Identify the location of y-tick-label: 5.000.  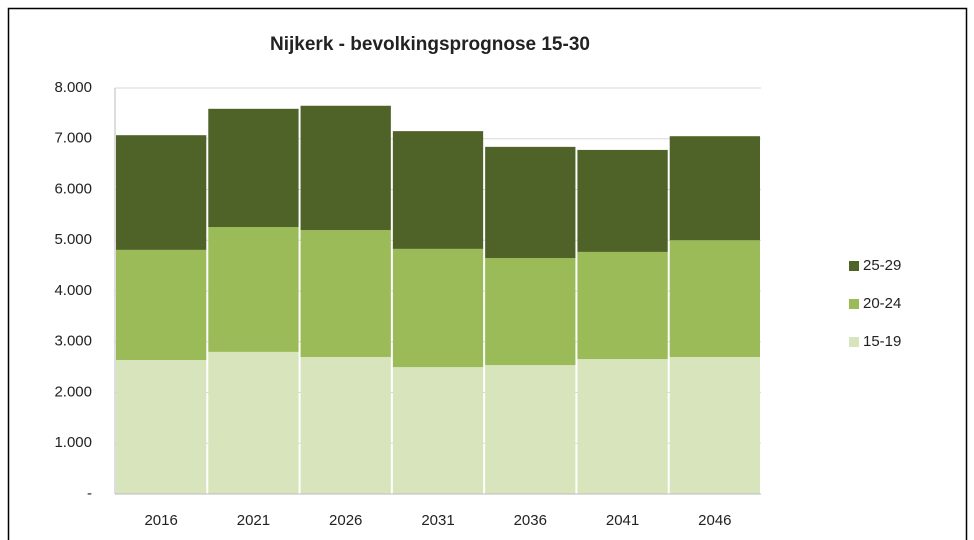
(73, 239).